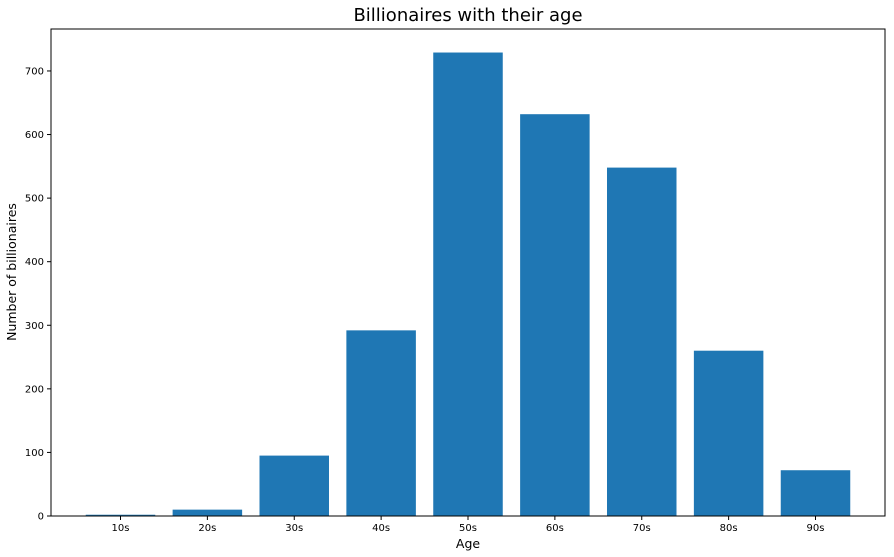 The image size is (894, 557). Describe the element at coordinates (34, 453) in the screenshot. I see `y-tick-label: 100` at that location.